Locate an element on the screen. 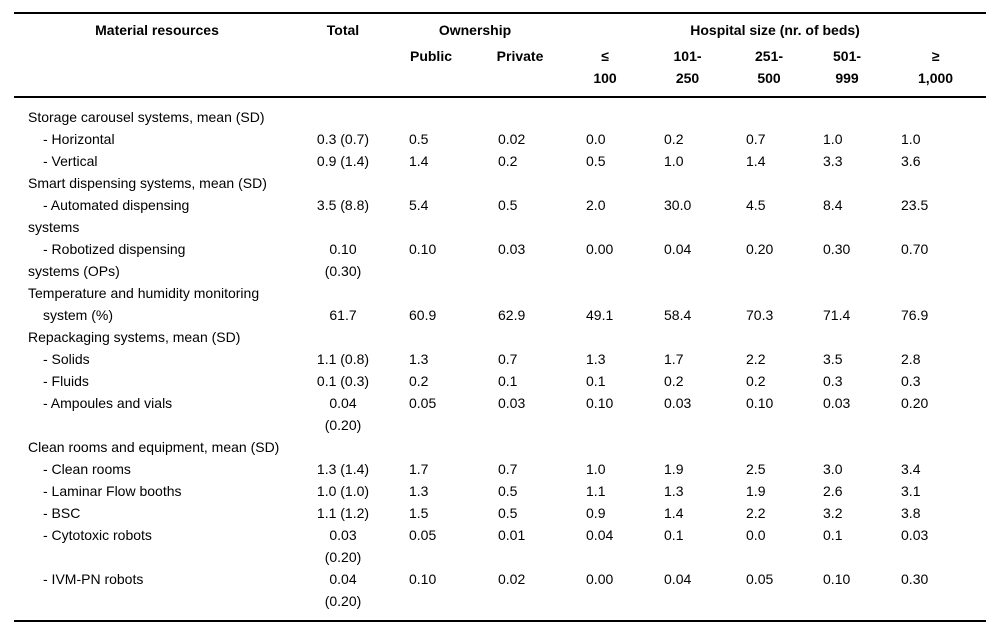 This screenshot has height=625, width=1000. cell-value: 0.20 is located at coordinates (915, 403).